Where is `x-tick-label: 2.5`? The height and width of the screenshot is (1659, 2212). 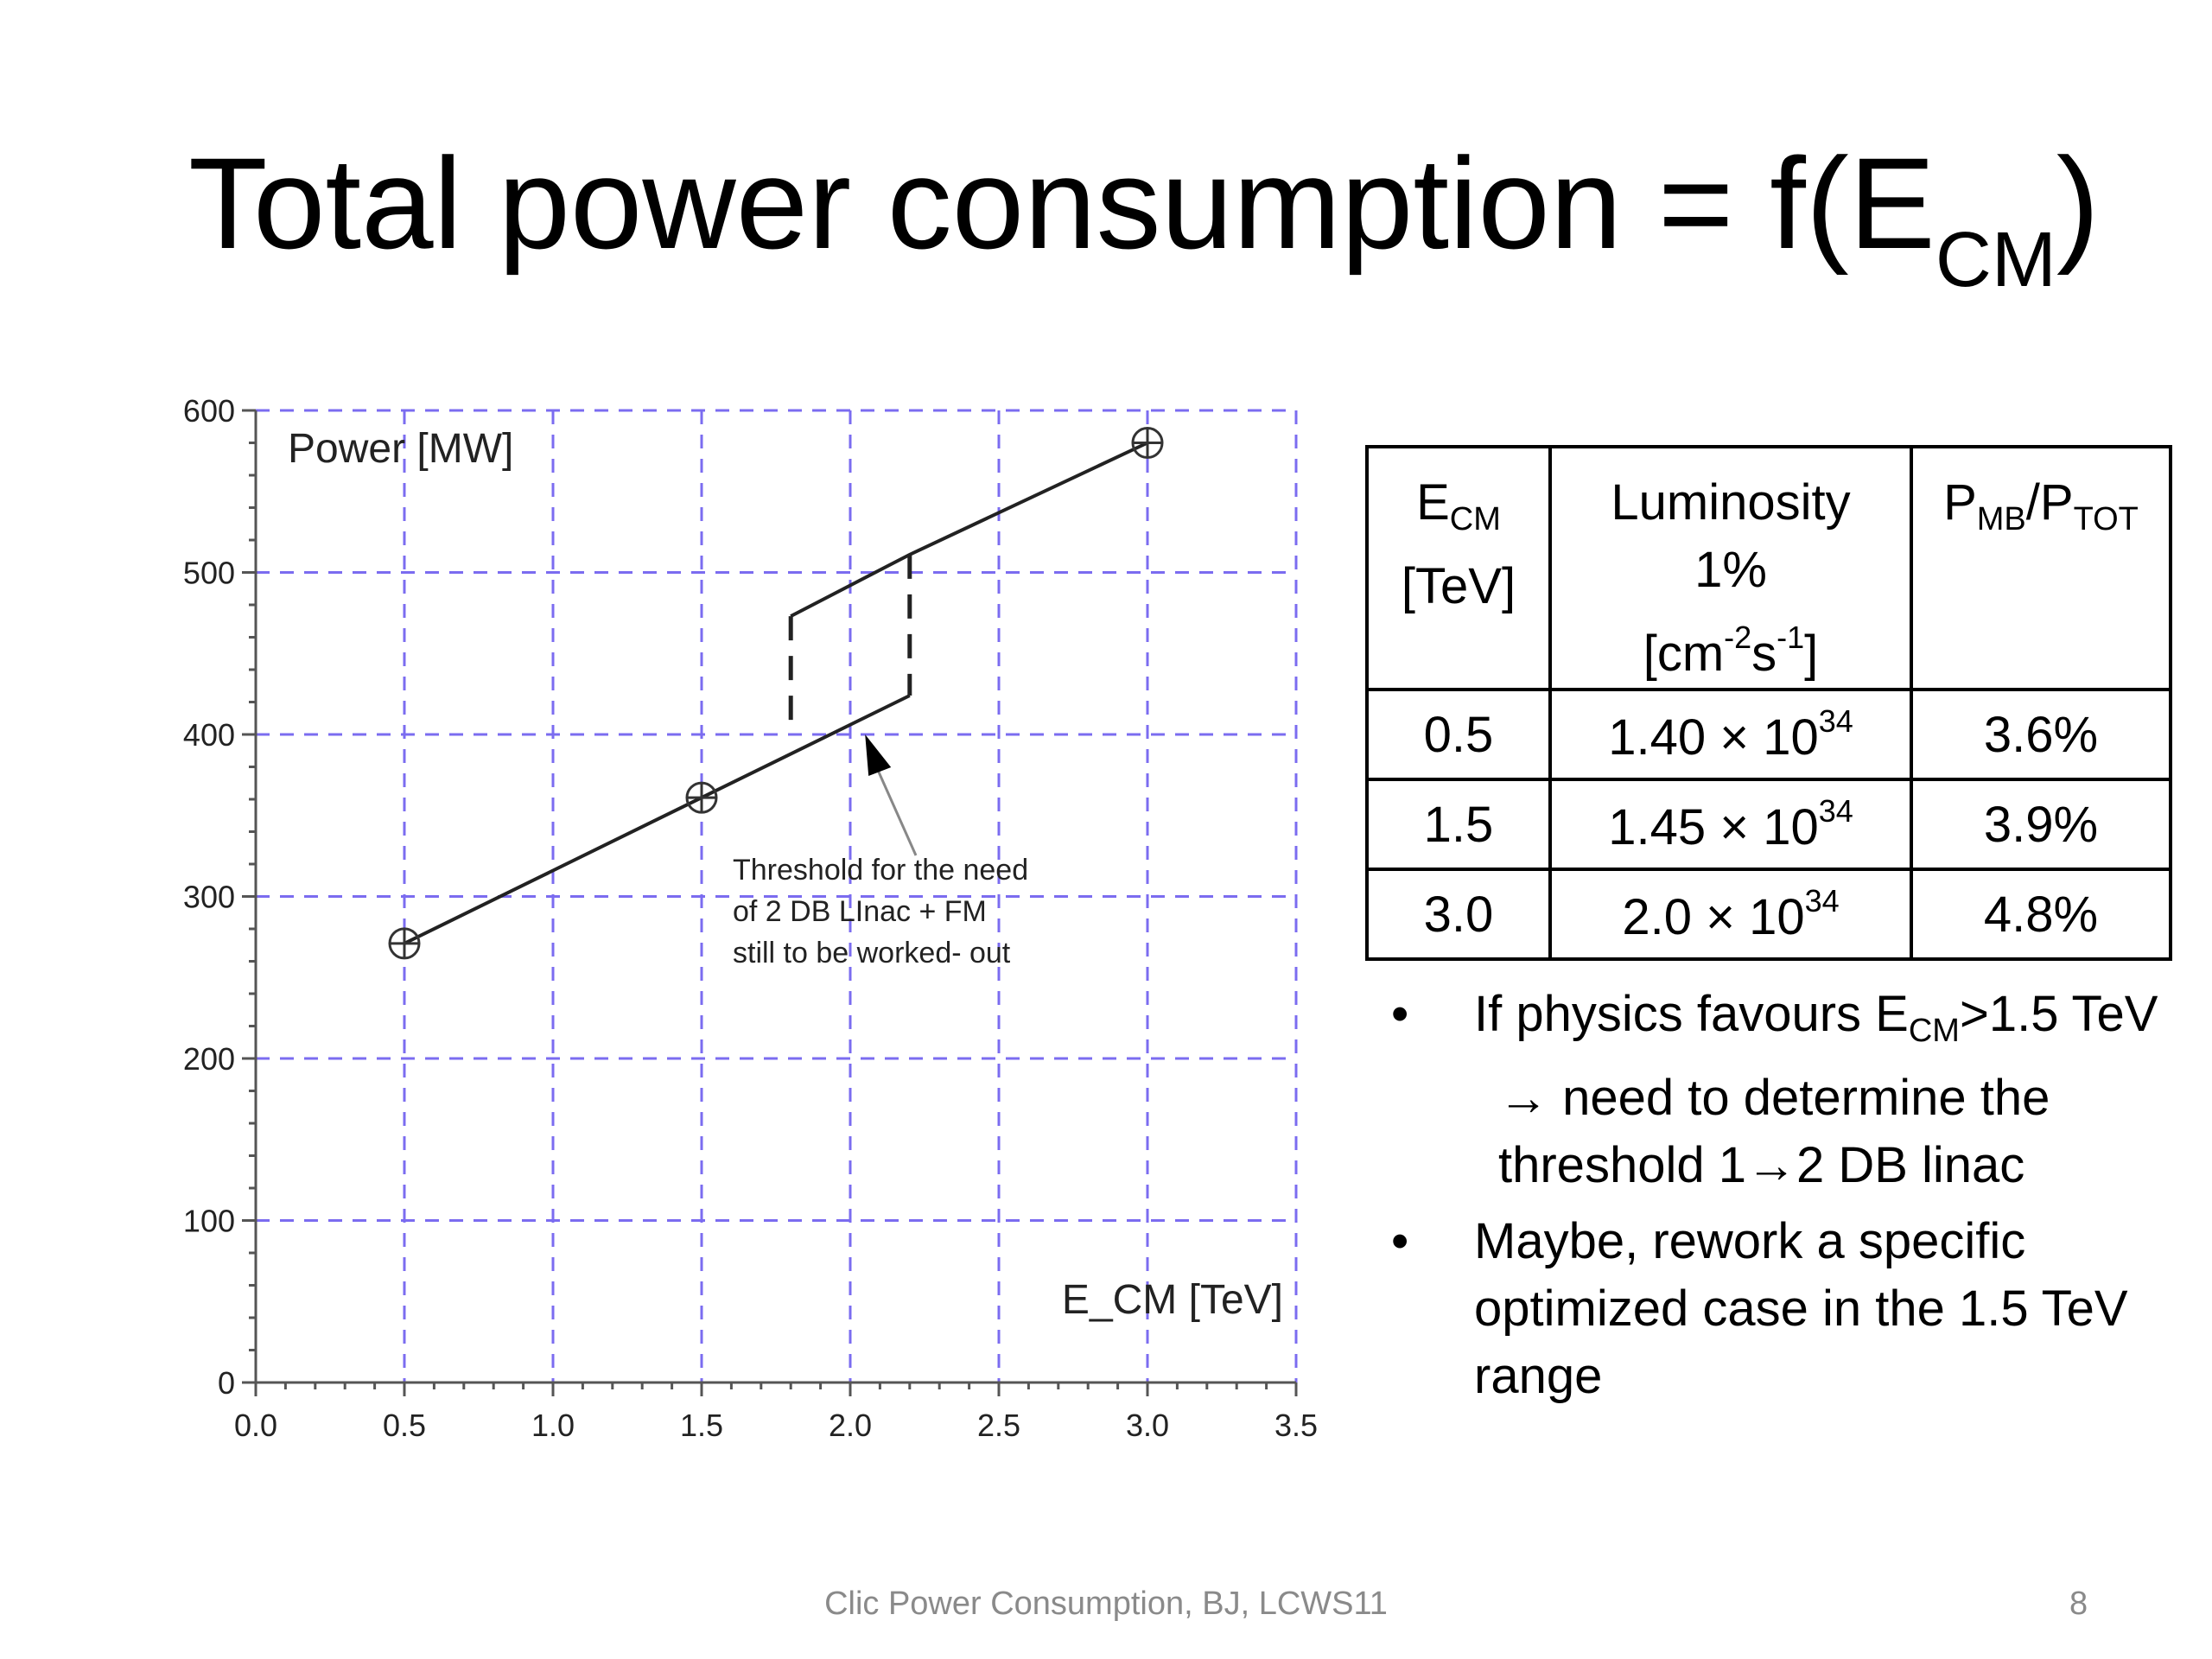
x-tick-label: 2.5 is located at coordinates (998, 1425).